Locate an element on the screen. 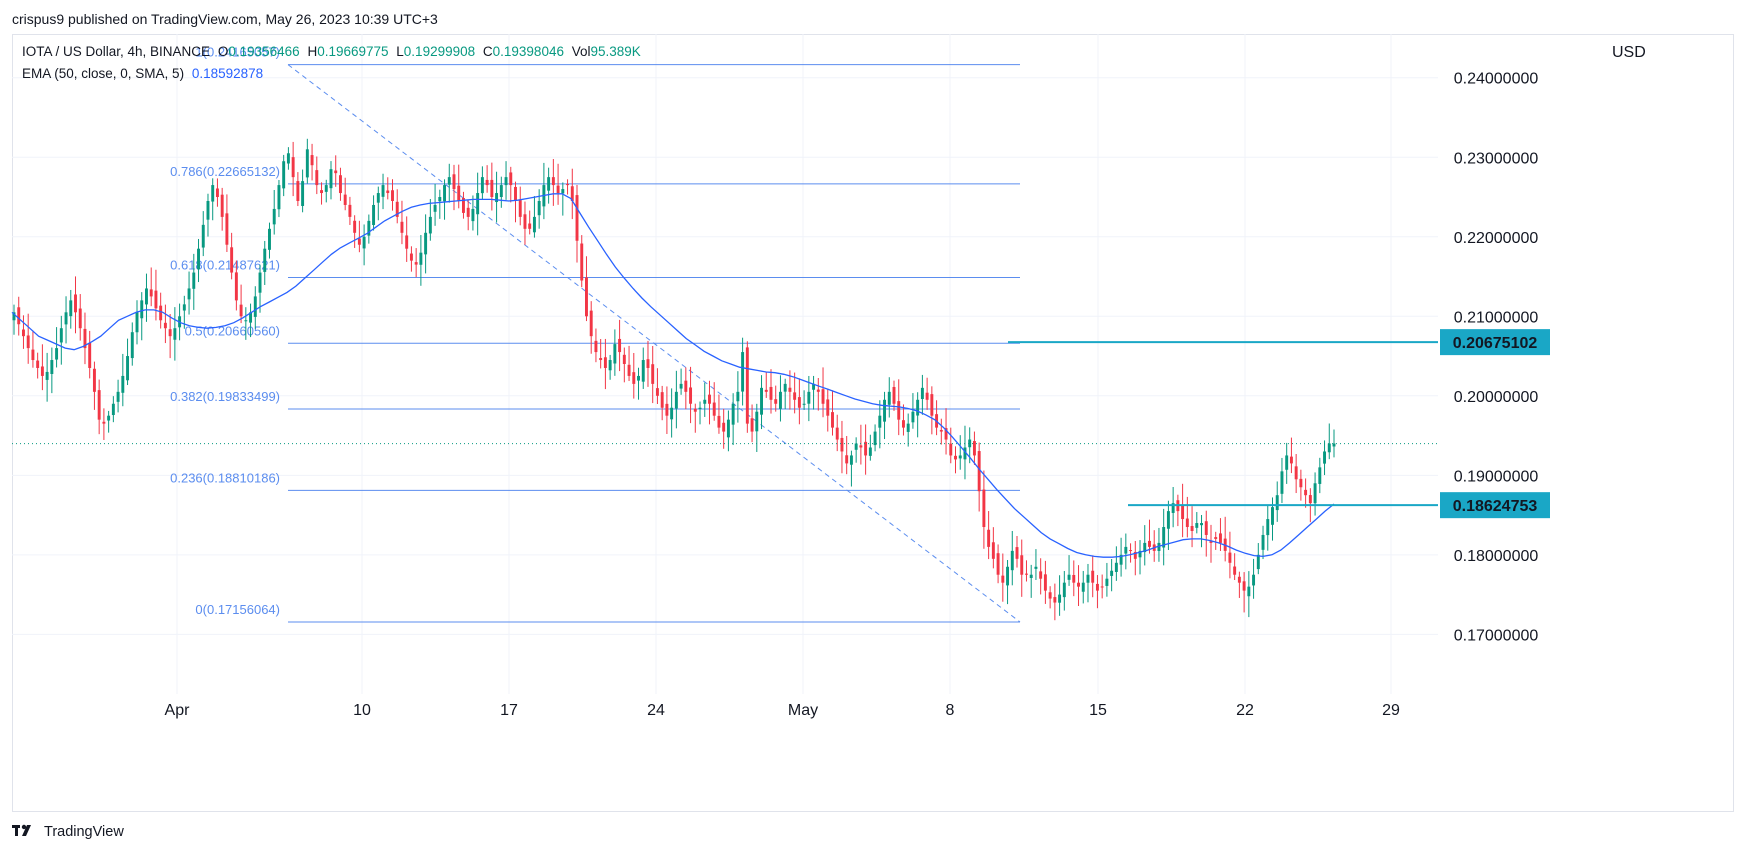  low-label: L is located at coordinates (400, 51).